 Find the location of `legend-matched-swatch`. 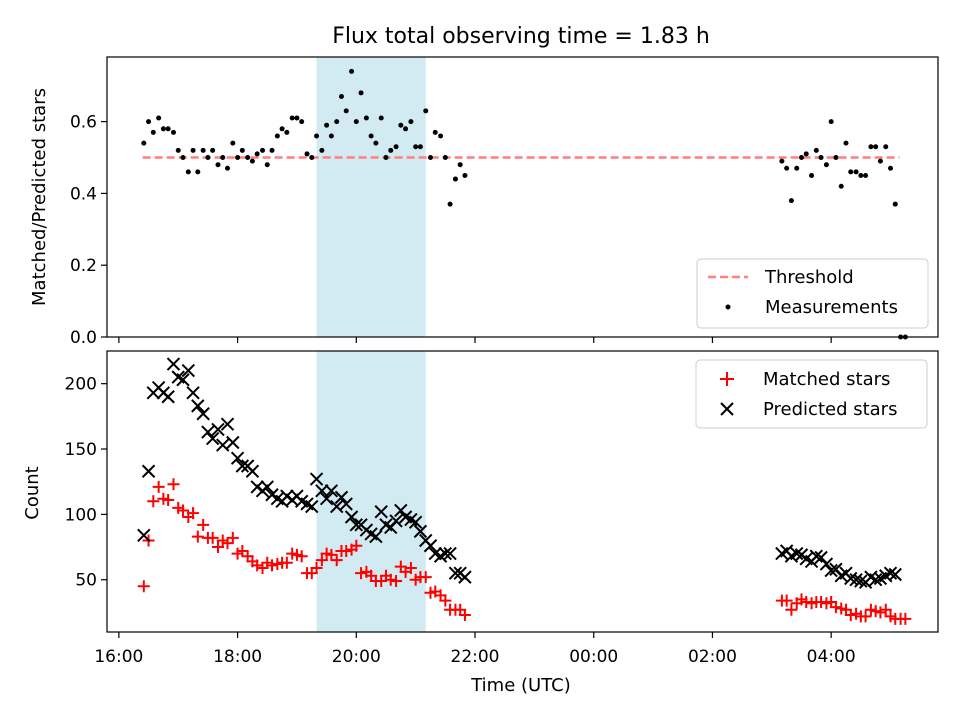

legend-matched-swatch is located at coordinates (727, 379).